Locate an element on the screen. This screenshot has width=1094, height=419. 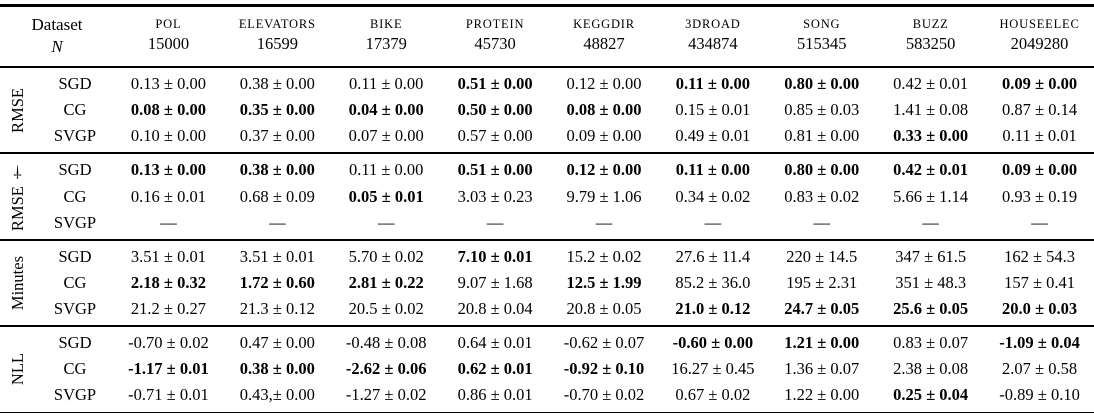
cell-minutes-svgp-3droad: 21.0 ± 0.12 is located at coordinates (713, 309).